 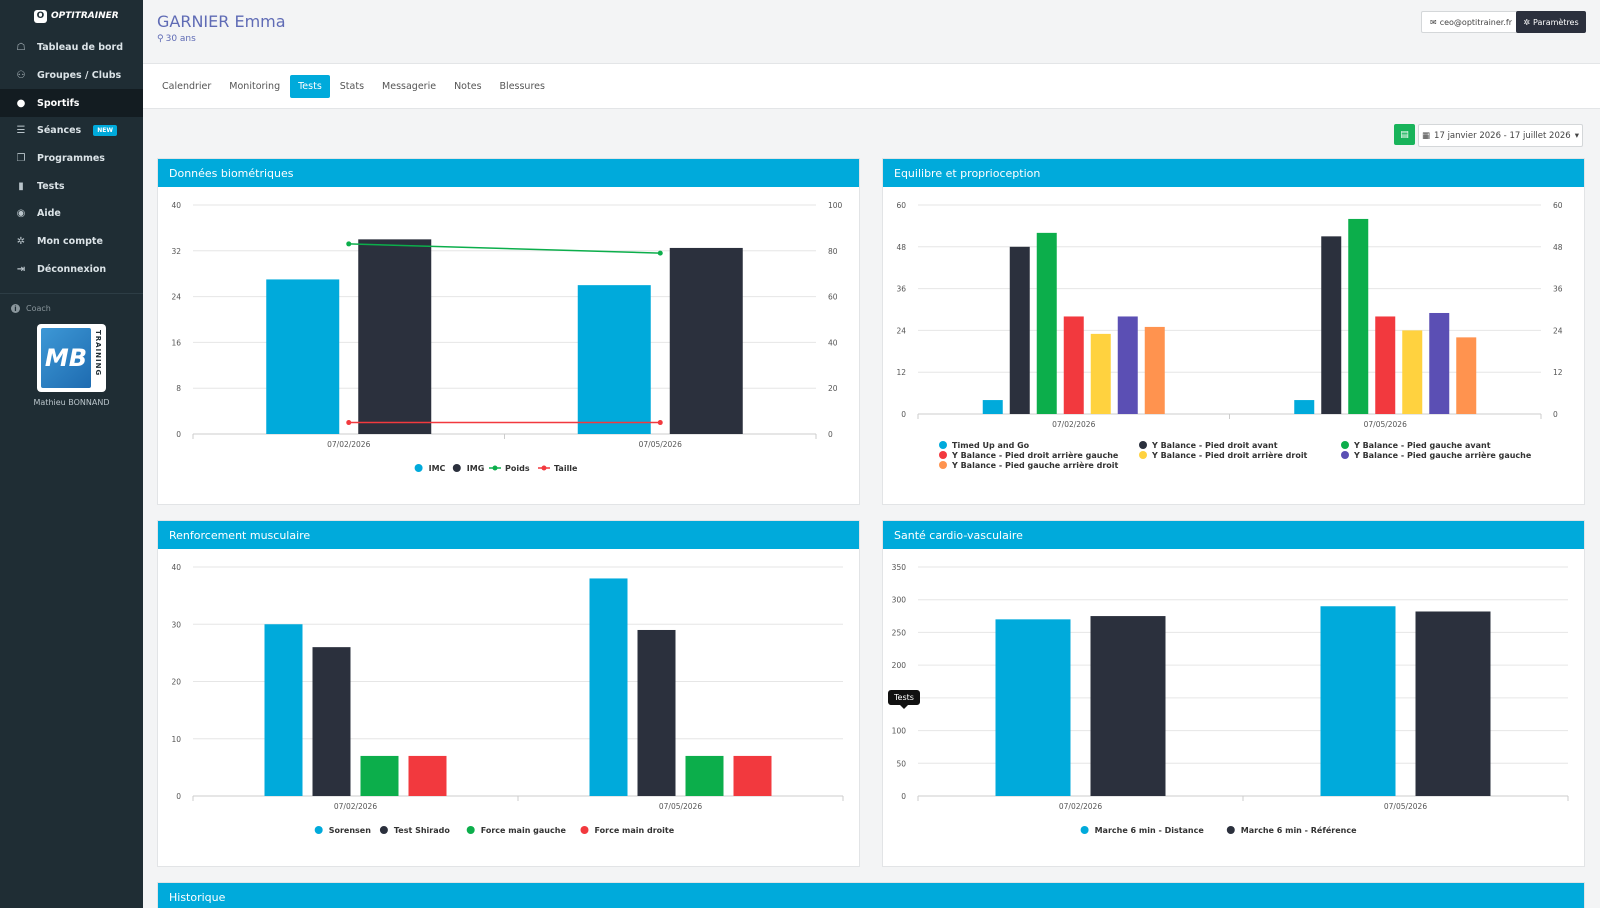 I want to click on tab-tests: Tests, so click(x=310, y=86).